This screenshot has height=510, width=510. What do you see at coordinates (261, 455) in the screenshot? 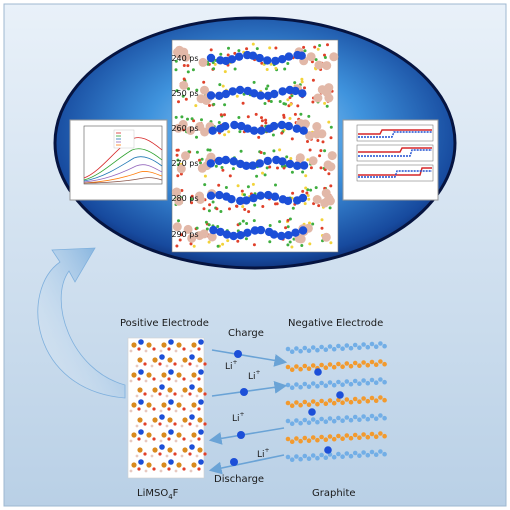
I see `li-text: Li` at bounding box center [261, 455].